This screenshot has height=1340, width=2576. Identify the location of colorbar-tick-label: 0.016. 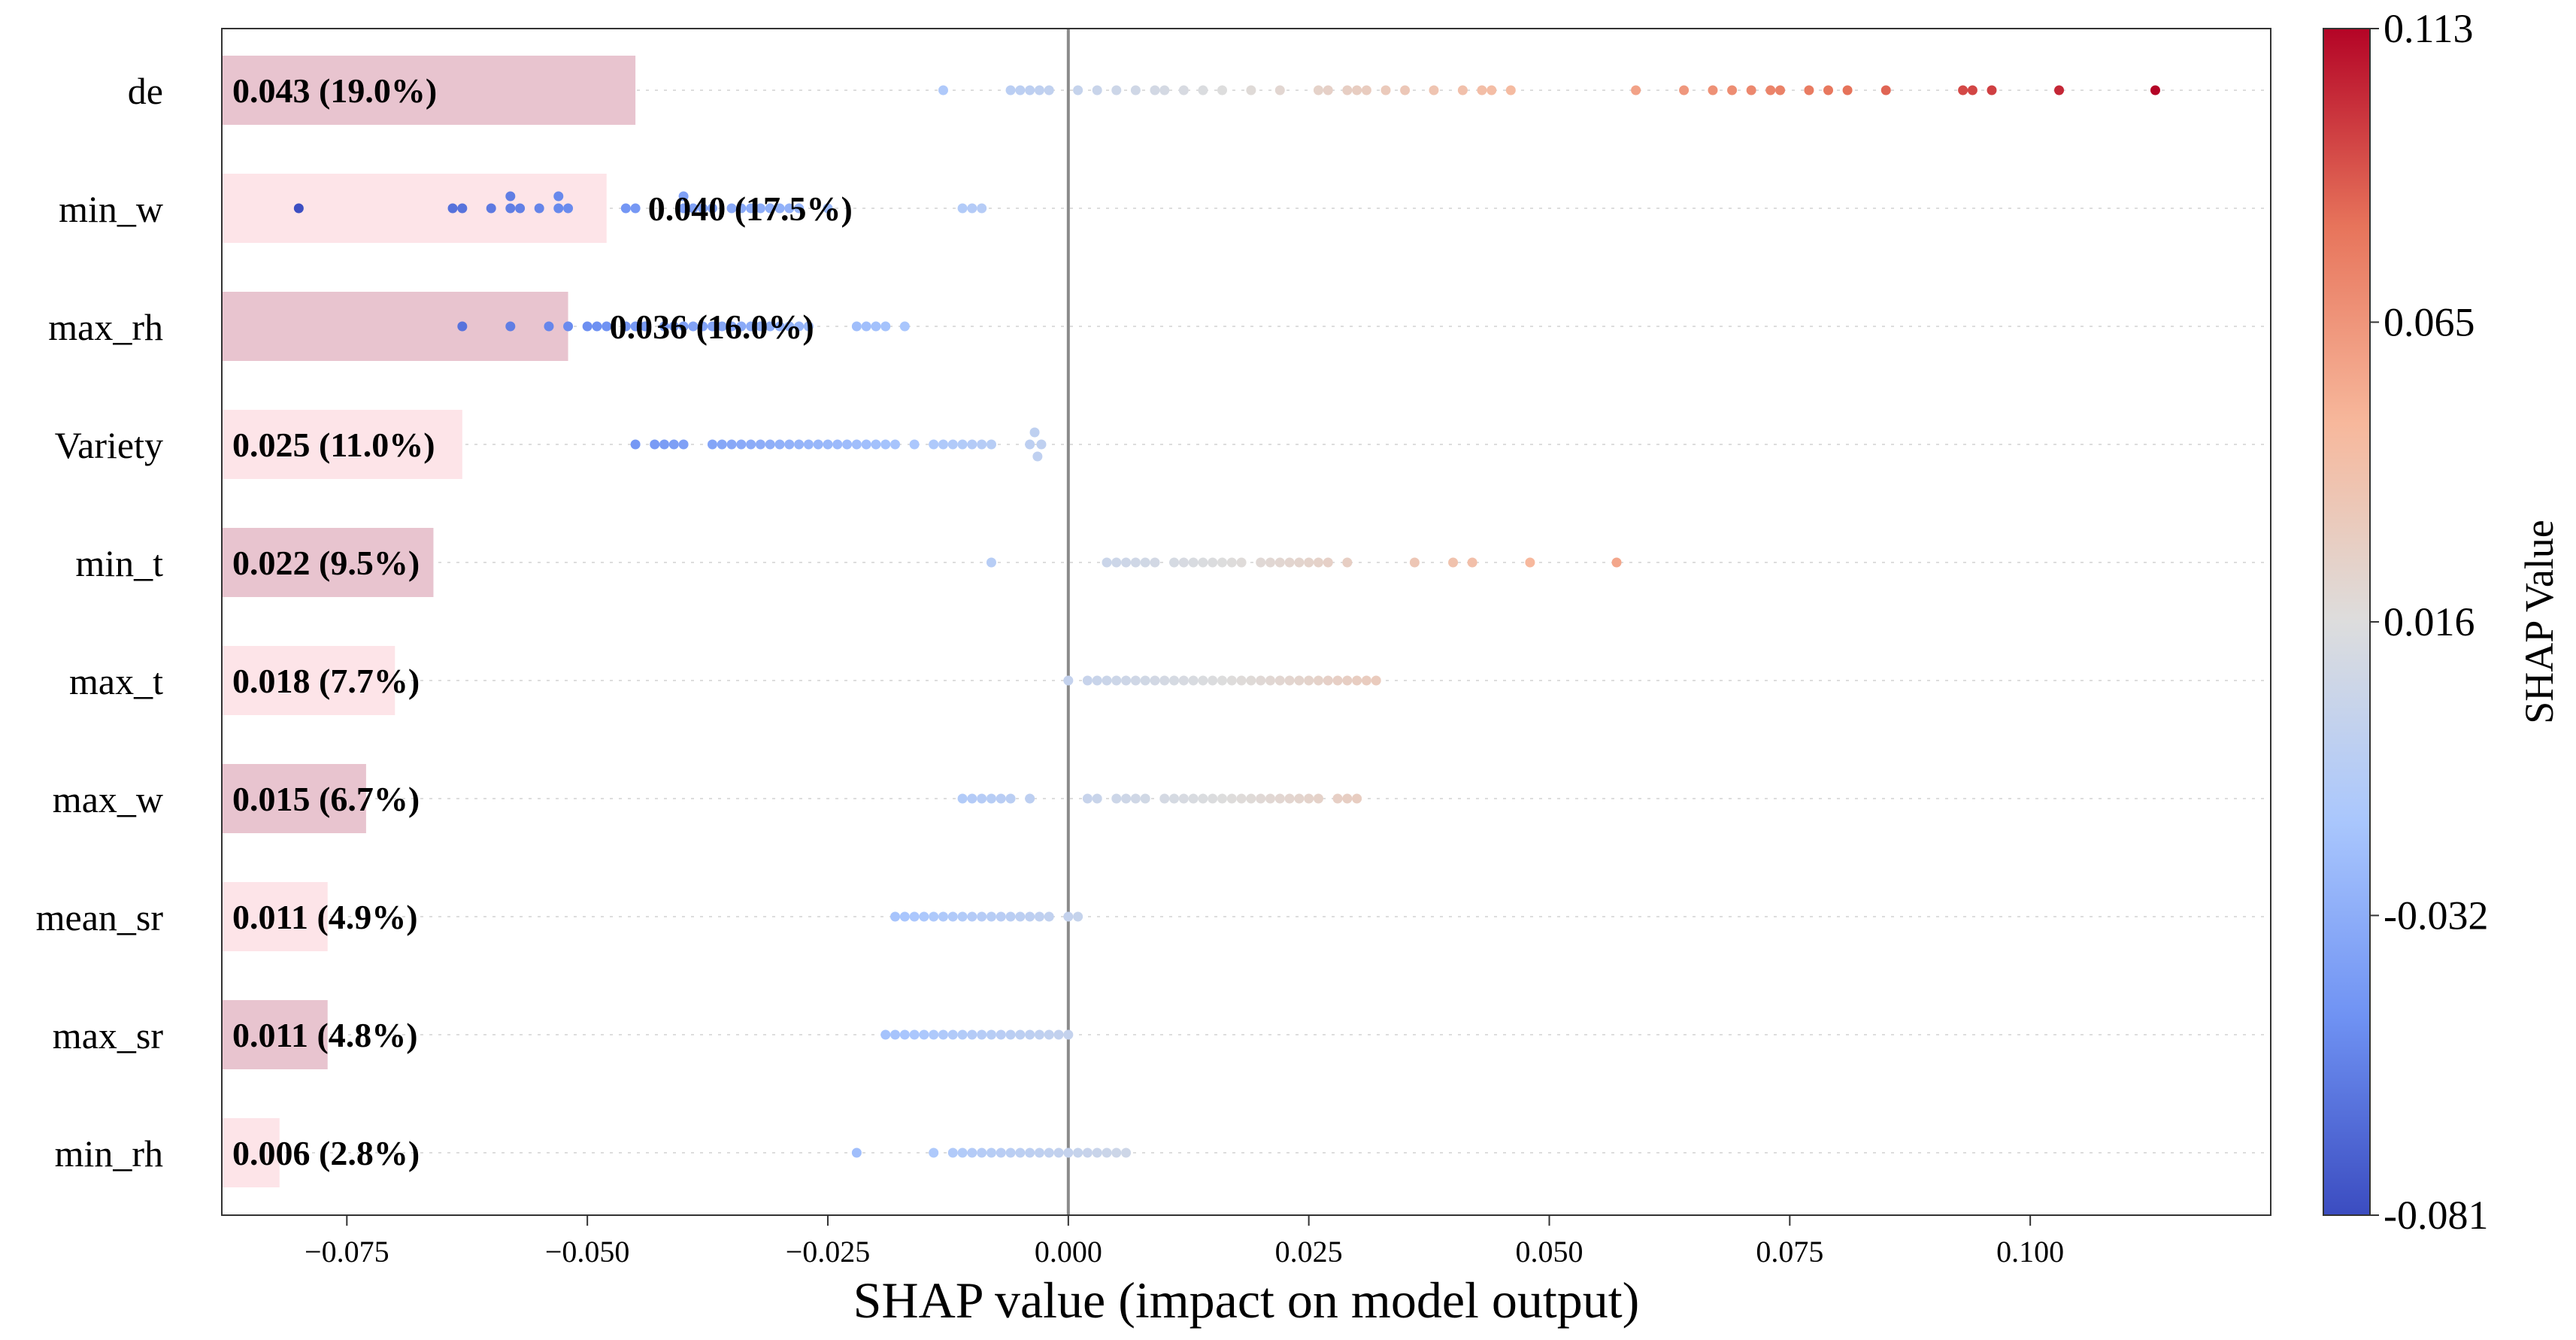
(2429, 621).